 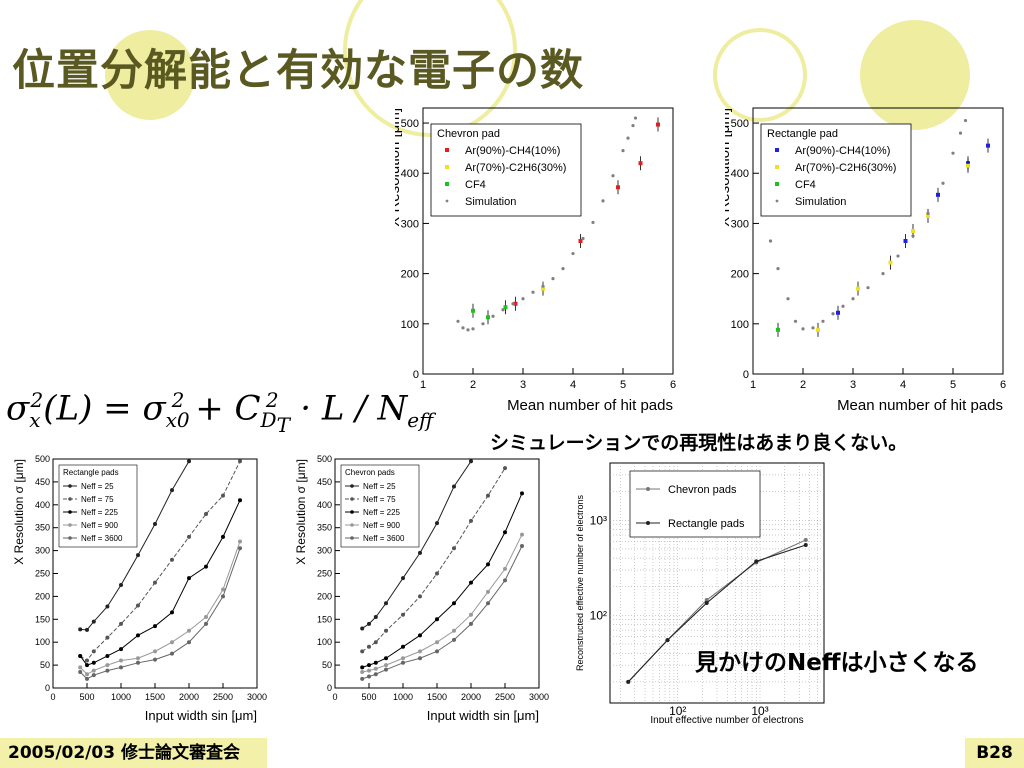 I want to click on y-tick-label: 100, so click(x=740, y=325).